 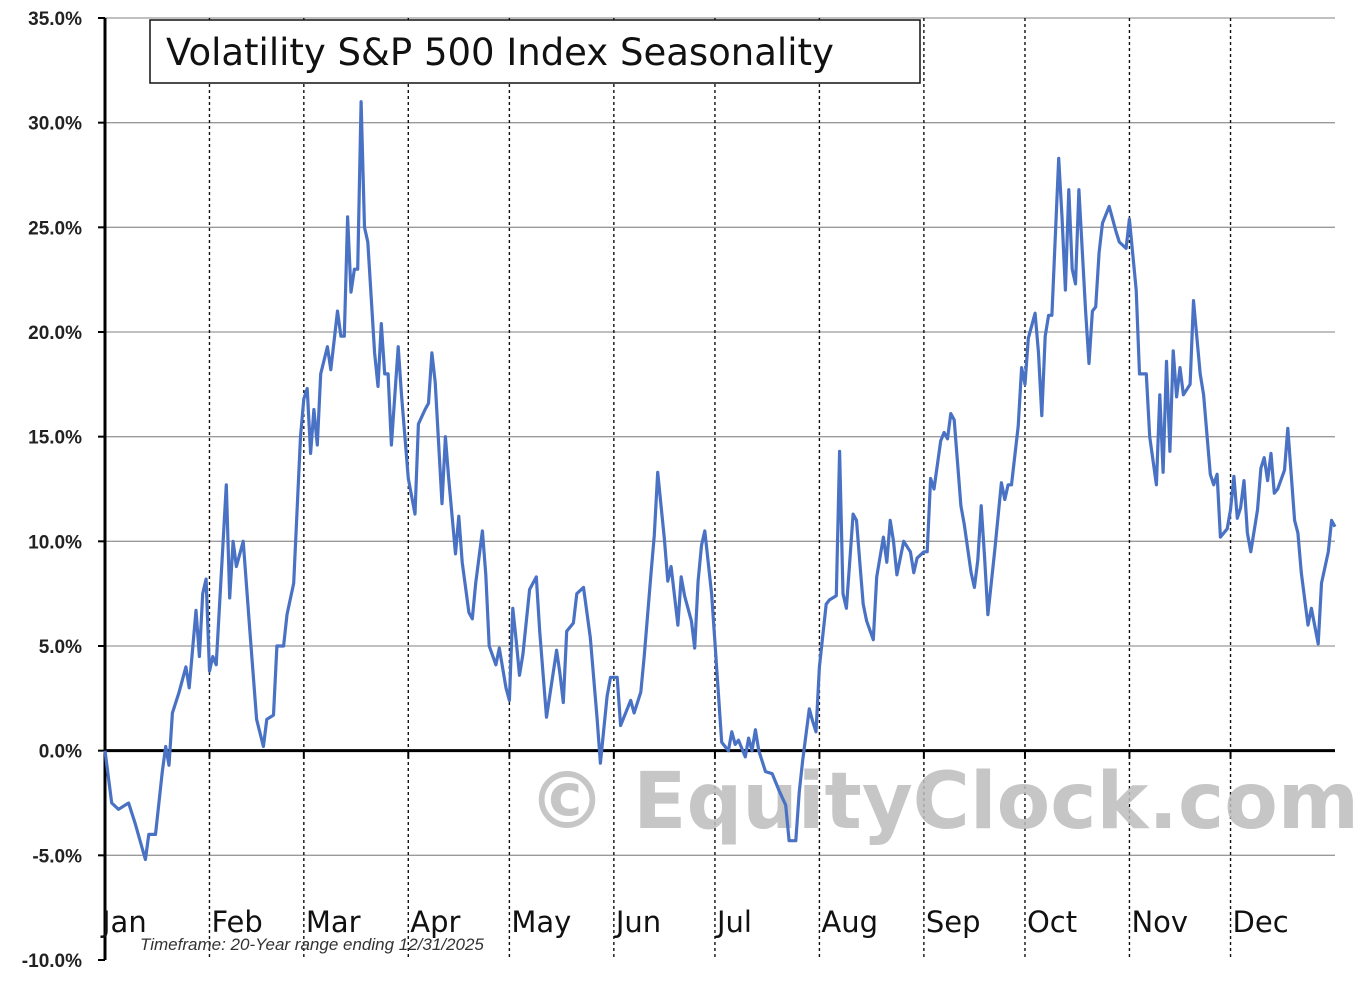 What do you see at coordinates (435, 922) in the screenshot?
I see `month-label: Apr` at bounding box center [435, 922].